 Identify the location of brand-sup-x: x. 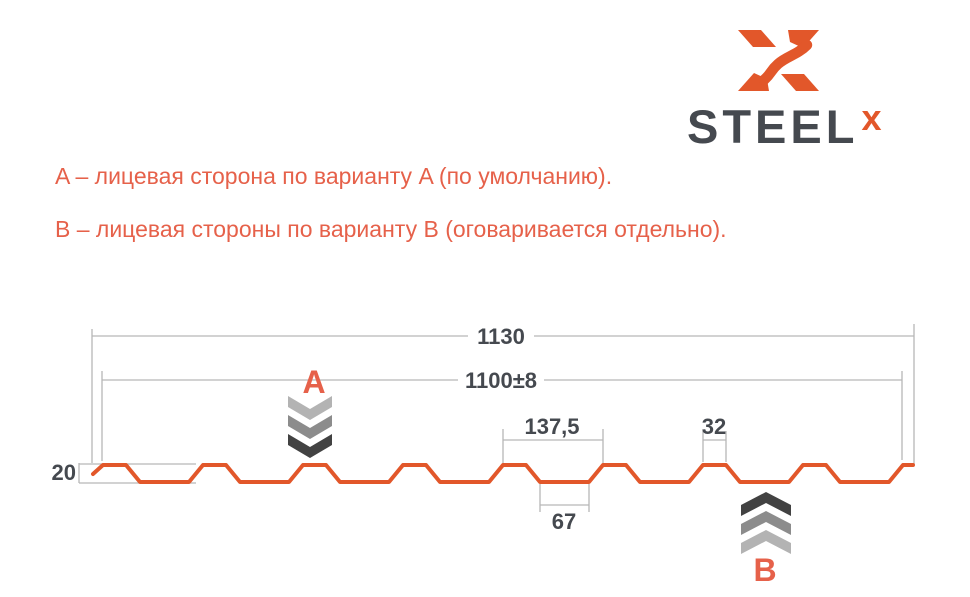
(871, 117).